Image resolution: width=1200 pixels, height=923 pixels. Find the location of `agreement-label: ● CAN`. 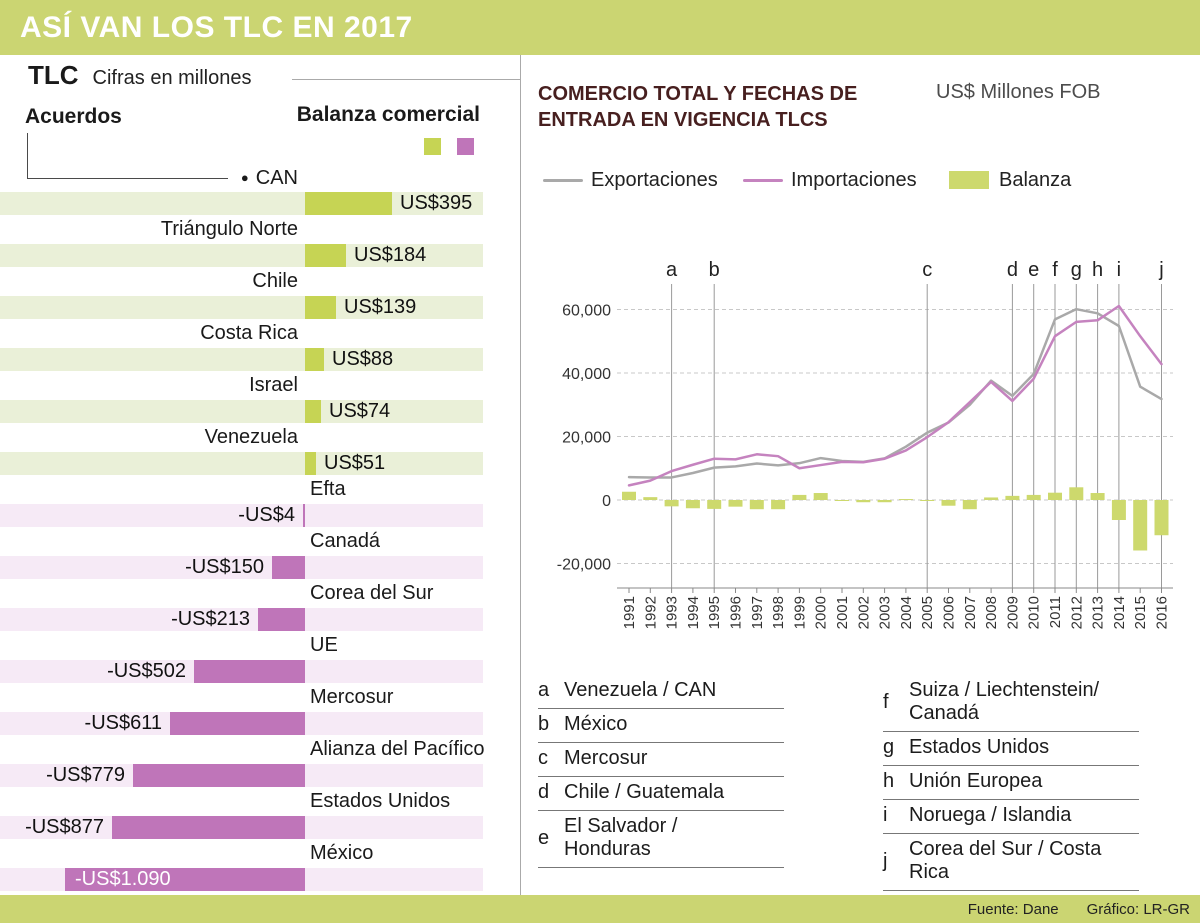

agreement-label: ● CAN is located at coordinates (241, 177).